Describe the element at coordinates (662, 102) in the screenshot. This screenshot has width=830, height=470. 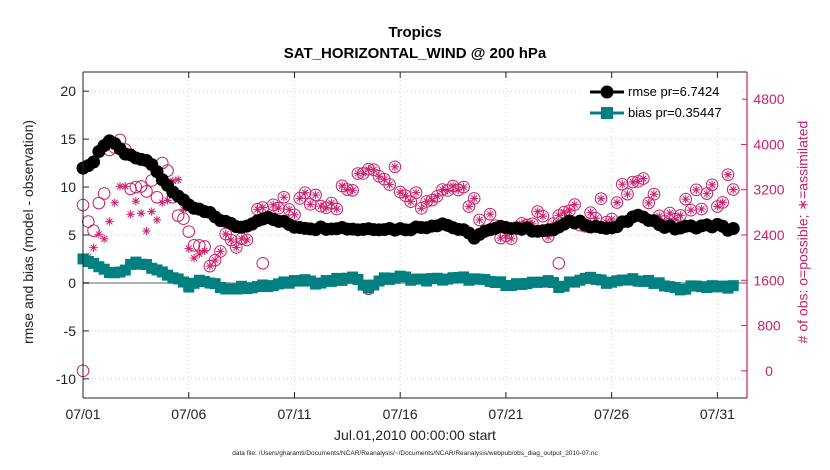
I see `legend: rmse pr=6.7424 bias pr=0.35447` at that location.